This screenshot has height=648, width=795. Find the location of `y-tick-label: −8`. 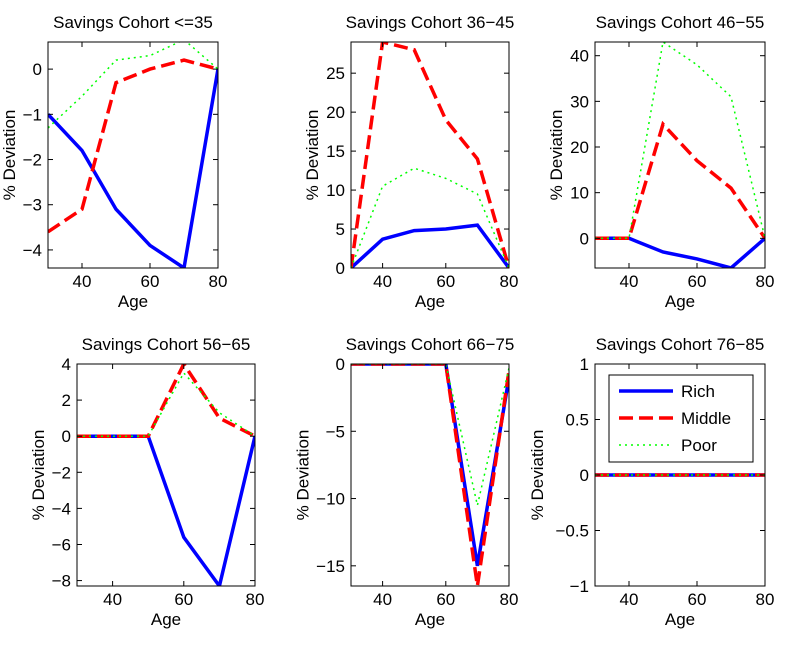

y-tick-label: −8 is located at coordinates (61, 581).